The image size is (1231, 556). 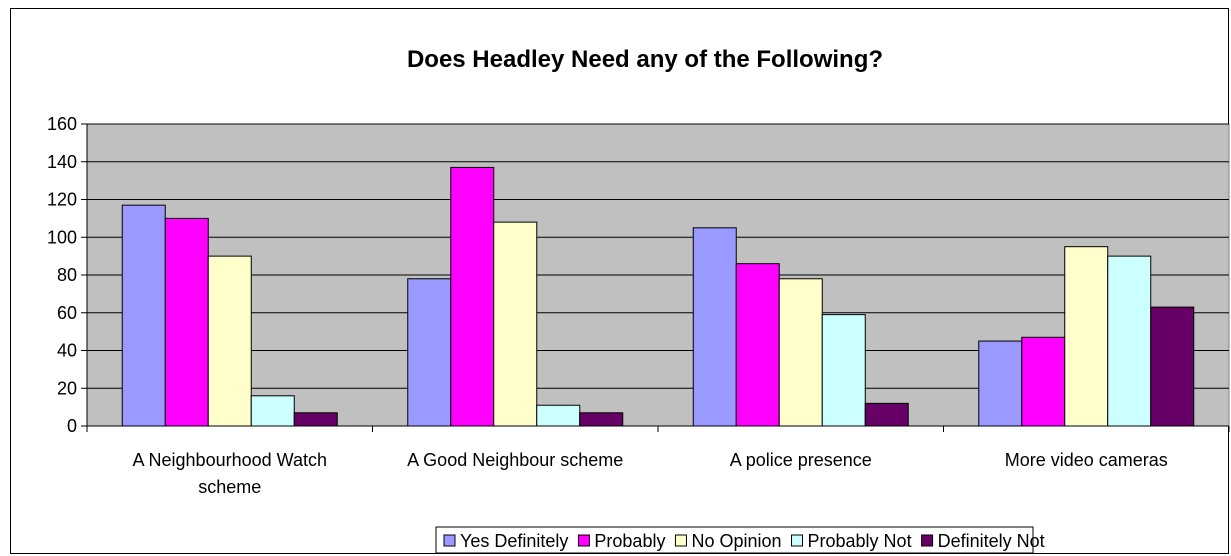 I want to click on legend, so click(x=734, y=540).